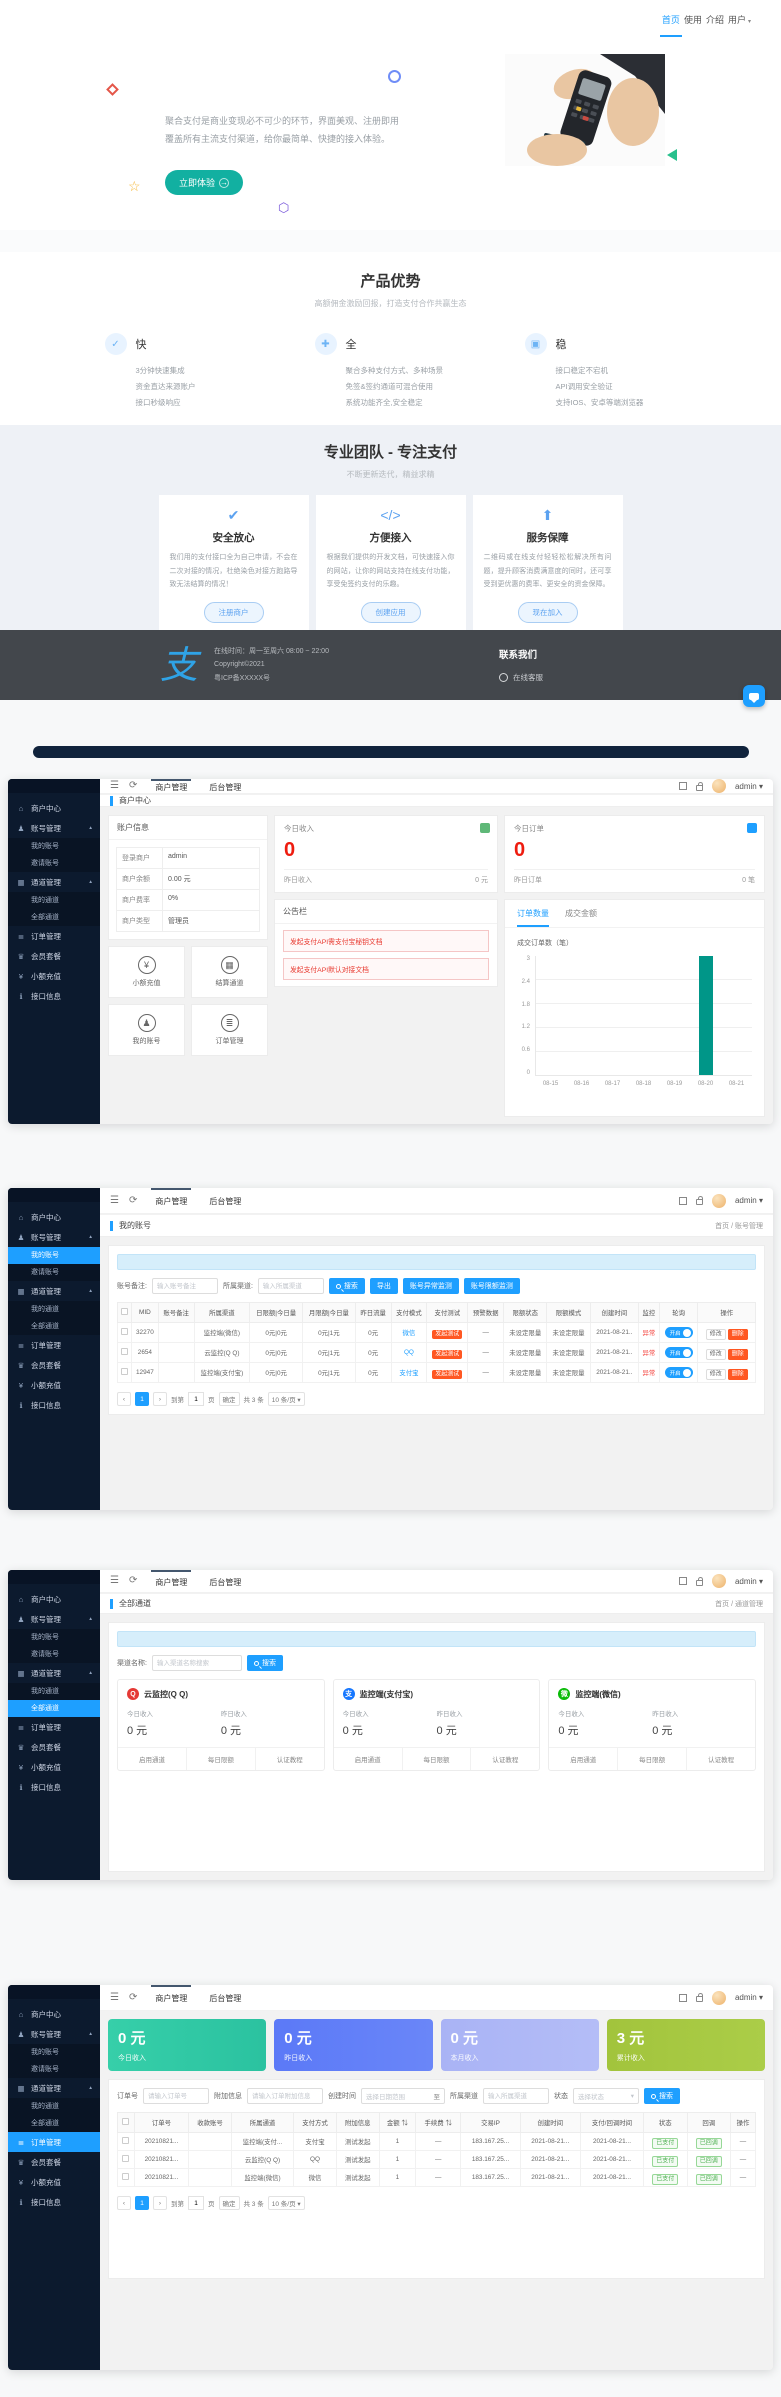  I want to click on extra-info-input, so click(285, 2096).